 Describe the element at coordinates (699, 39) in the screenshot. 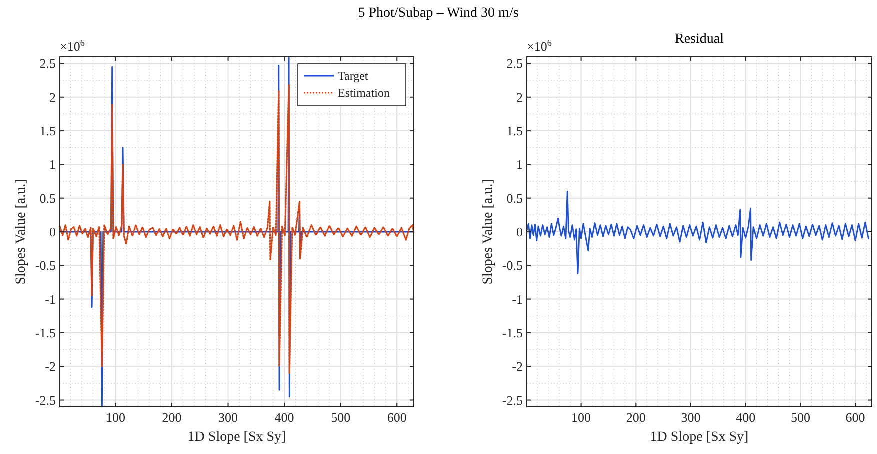

I see `chart-title: Residual` at that location.